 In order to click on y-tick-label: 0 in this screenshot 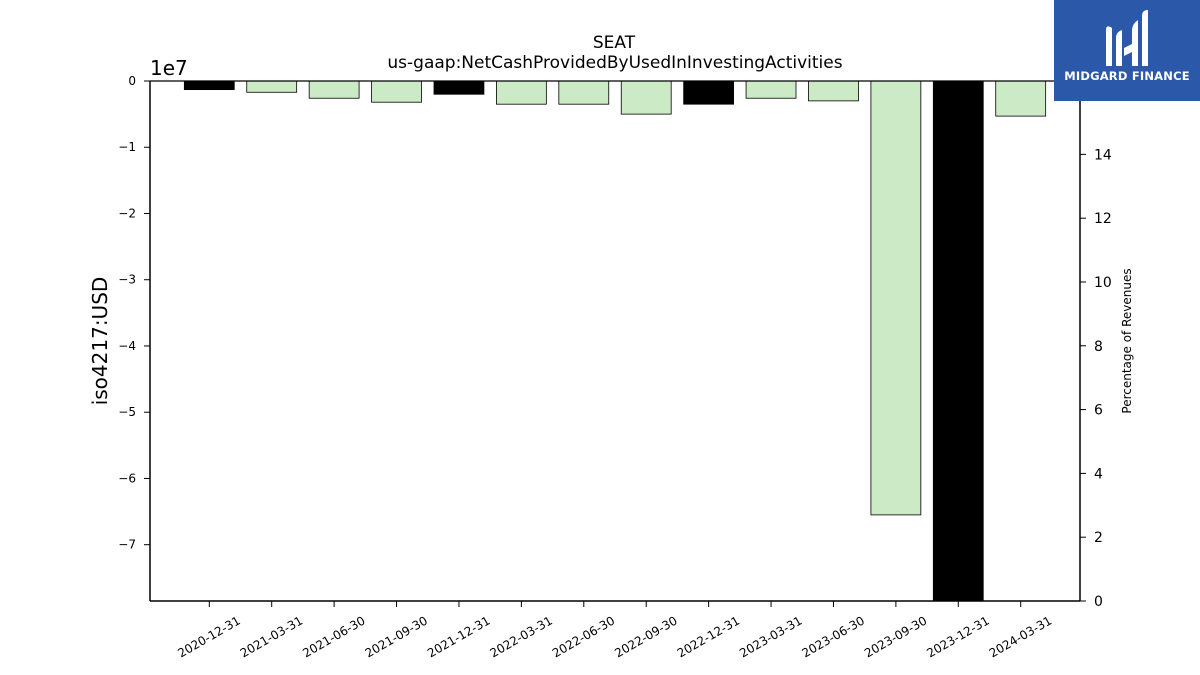, I will do `click(132, 81)`.